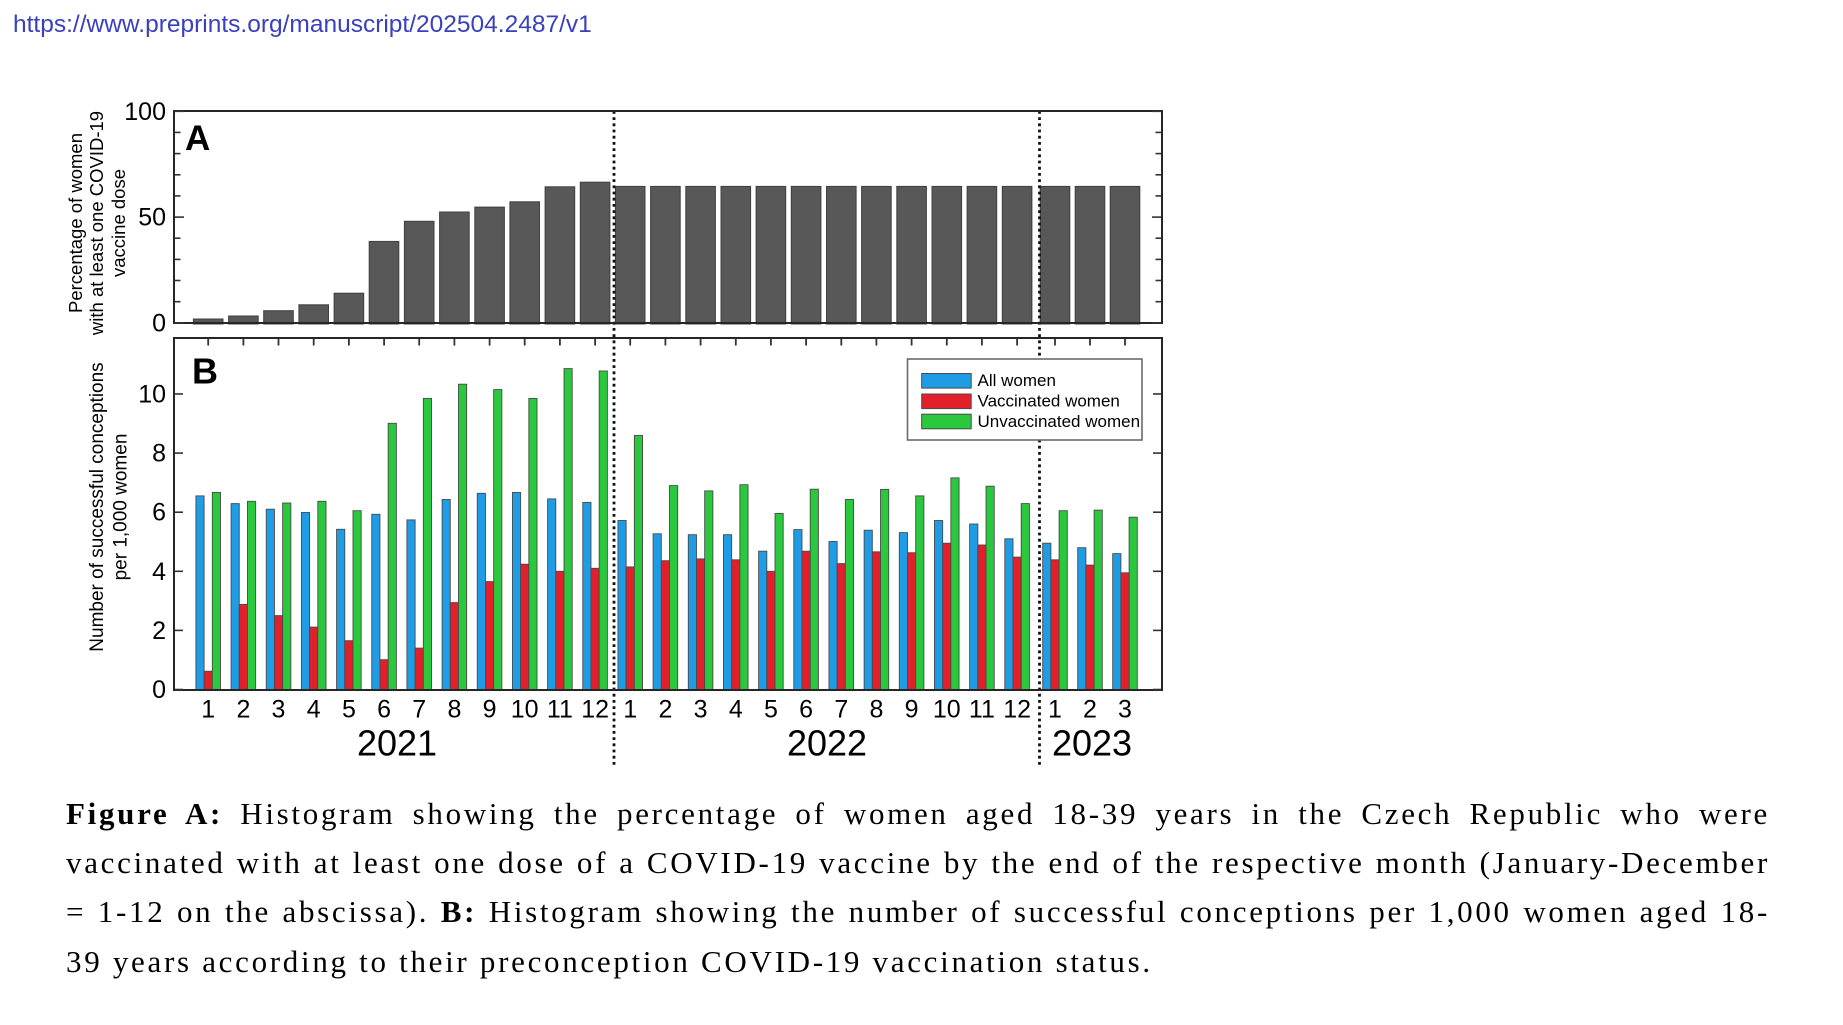 The height and width of the screenshot is (1025, 1843). What do you see at coordinates (118, 223) in the screenshot?
I see `svg-text: vaccine dose` at bounding box center [118, 223].